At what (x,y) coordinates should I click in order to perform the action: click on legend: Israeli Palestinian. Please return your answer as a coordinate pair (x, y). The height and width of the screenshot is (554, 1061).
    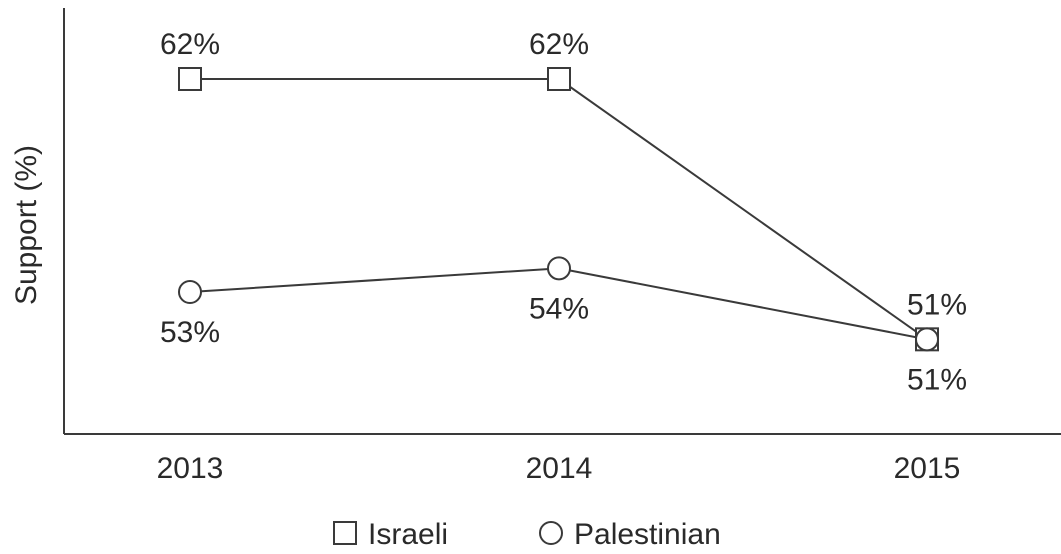
    Looking at the image, I should click on (527, 534).